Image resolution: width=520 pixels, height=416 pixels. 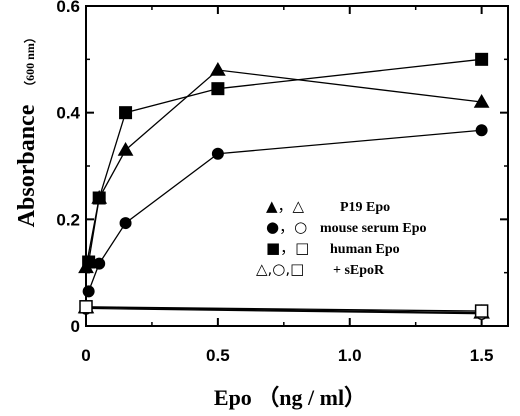 I want to click on legend-symbols-3: △,○,□, so click(x=280, y=269).